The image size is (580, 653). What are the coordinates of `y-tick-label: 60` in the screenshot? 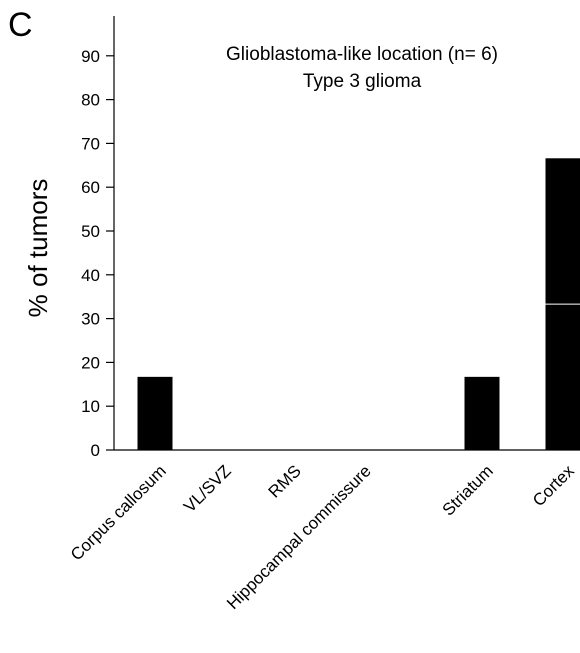 It's located at (90, 187).